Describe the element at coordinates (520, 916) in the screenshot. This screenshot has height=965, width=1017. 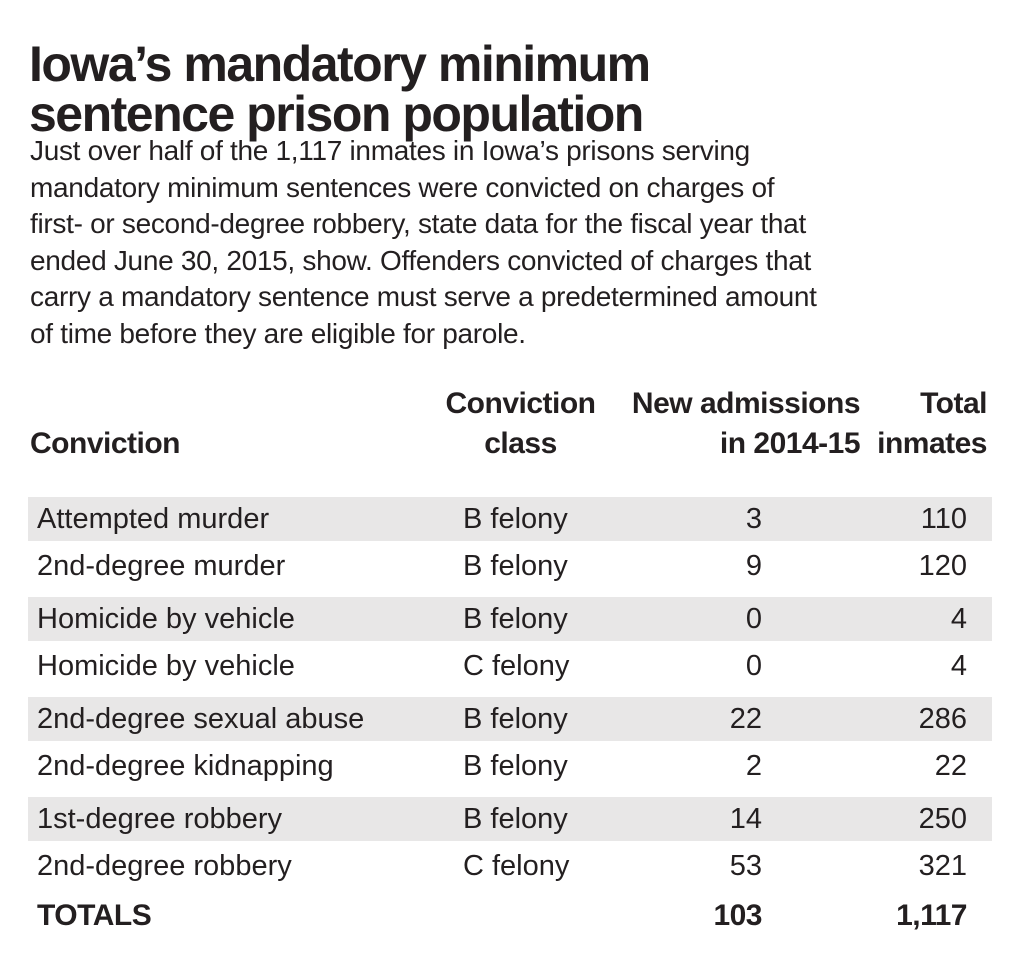
I see `totals-class-cell` at that location.